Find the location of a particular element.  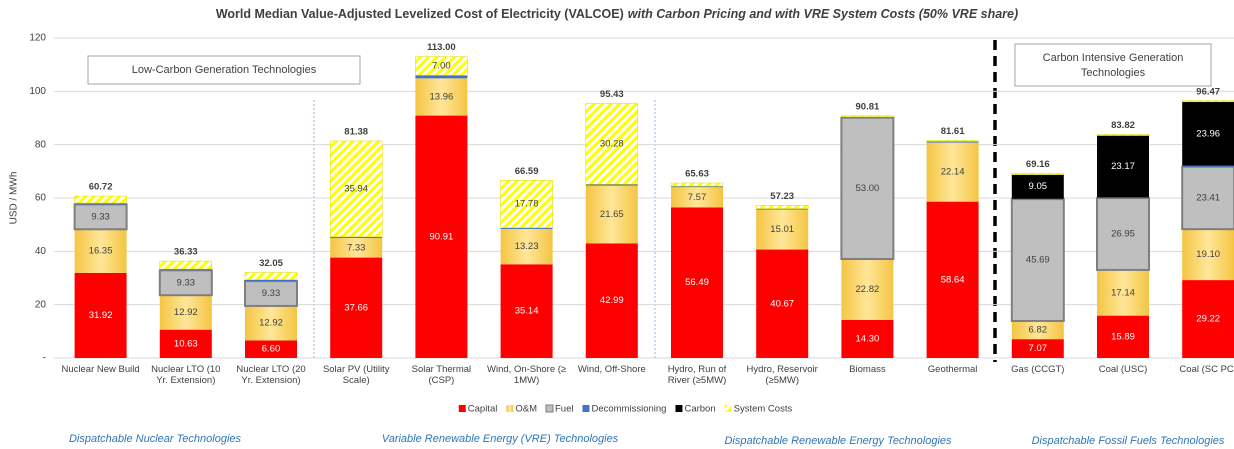

x-tick-line: Geothermal is located at coordinates (953, 369).